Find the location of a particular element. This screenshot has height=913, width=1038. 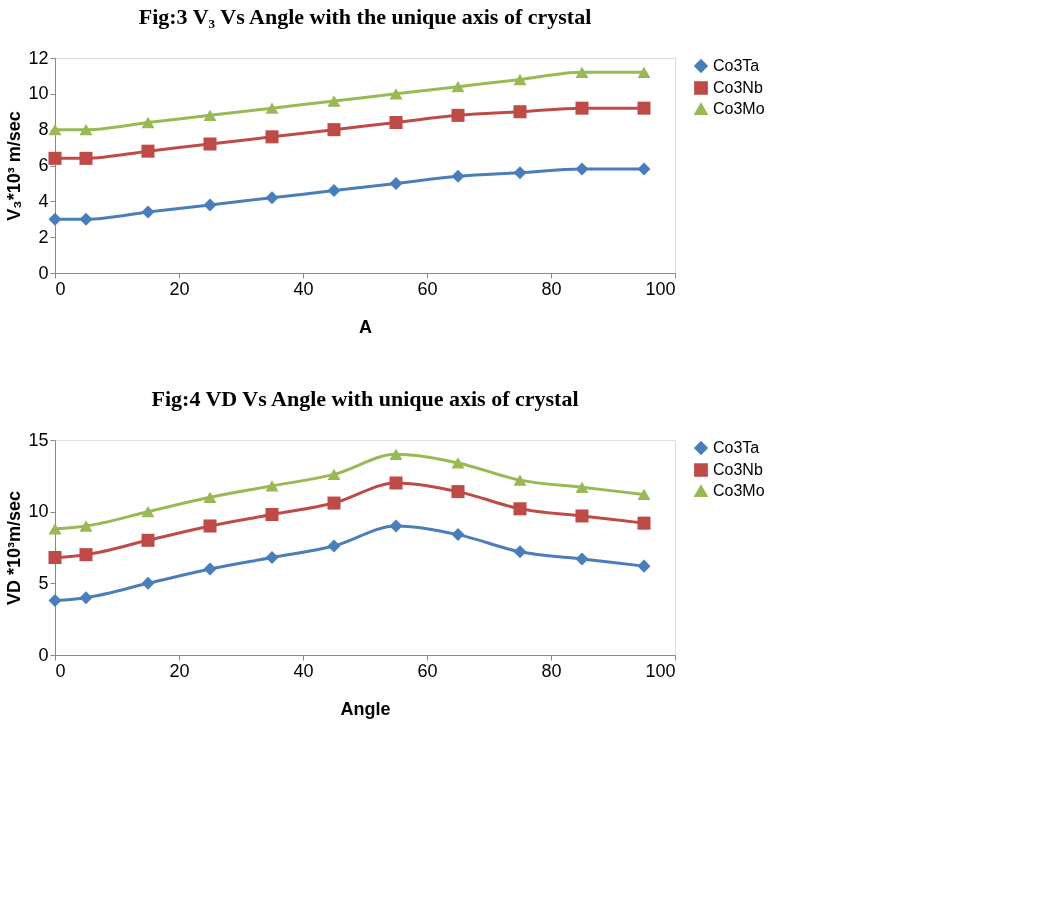

chart-title: Fig:4 VD Vs Angle with unique axis of crystal is located at coordinates (365, 398).